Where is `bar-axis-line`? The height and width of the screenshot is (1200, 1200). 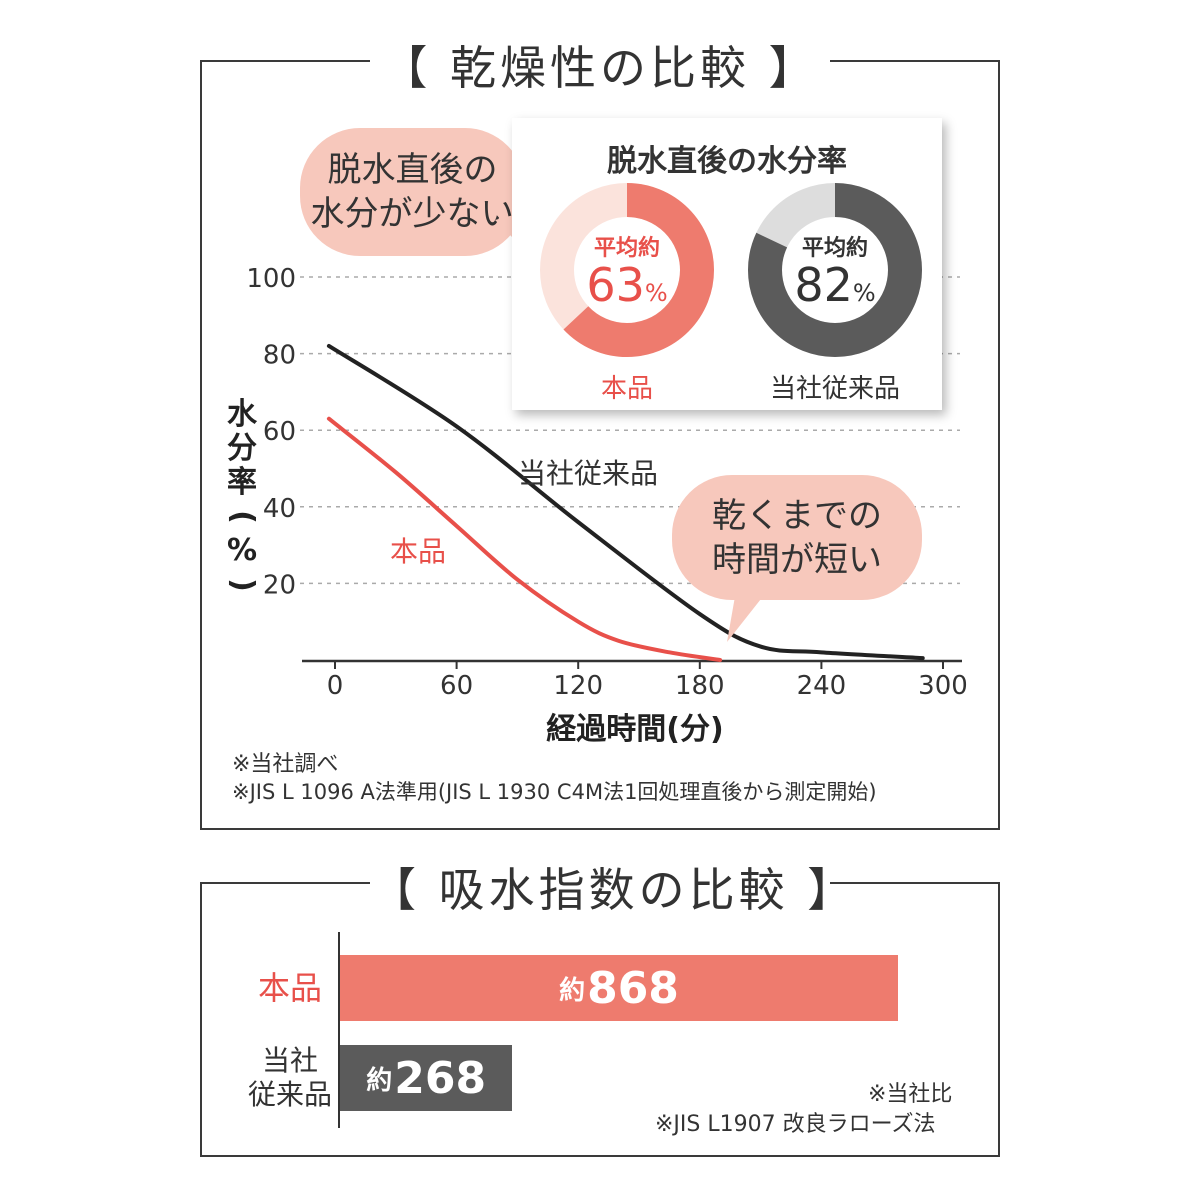 bar-axis-line is located at coordinates (339, 1030).